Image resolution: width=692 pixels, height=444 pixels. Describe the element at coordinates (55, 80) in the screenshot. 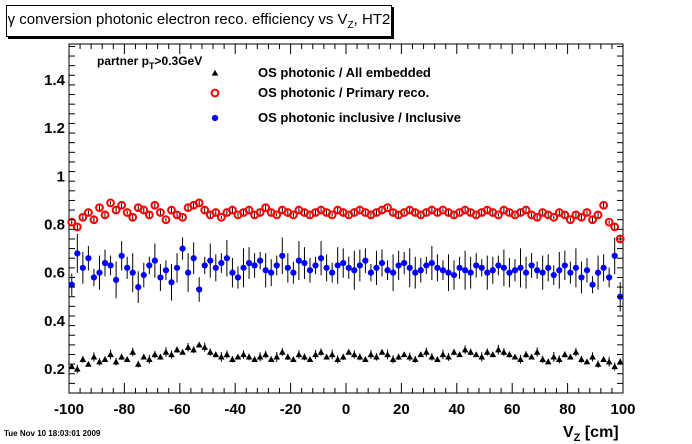

I see `y-tick-label: 1.4` at that location.